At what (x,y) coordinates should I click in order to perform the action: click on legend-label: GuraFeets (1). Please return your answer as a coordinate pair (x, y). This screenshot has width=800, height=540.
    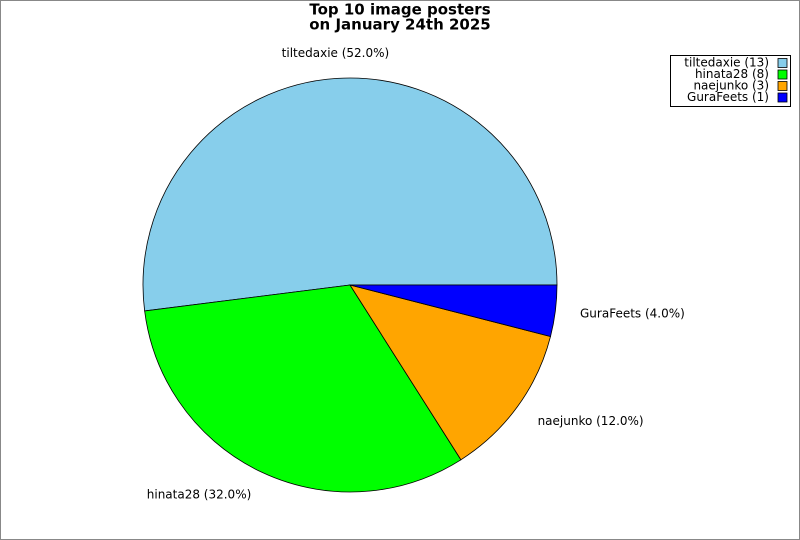
    Looking at the image, I should click on (728, 97).